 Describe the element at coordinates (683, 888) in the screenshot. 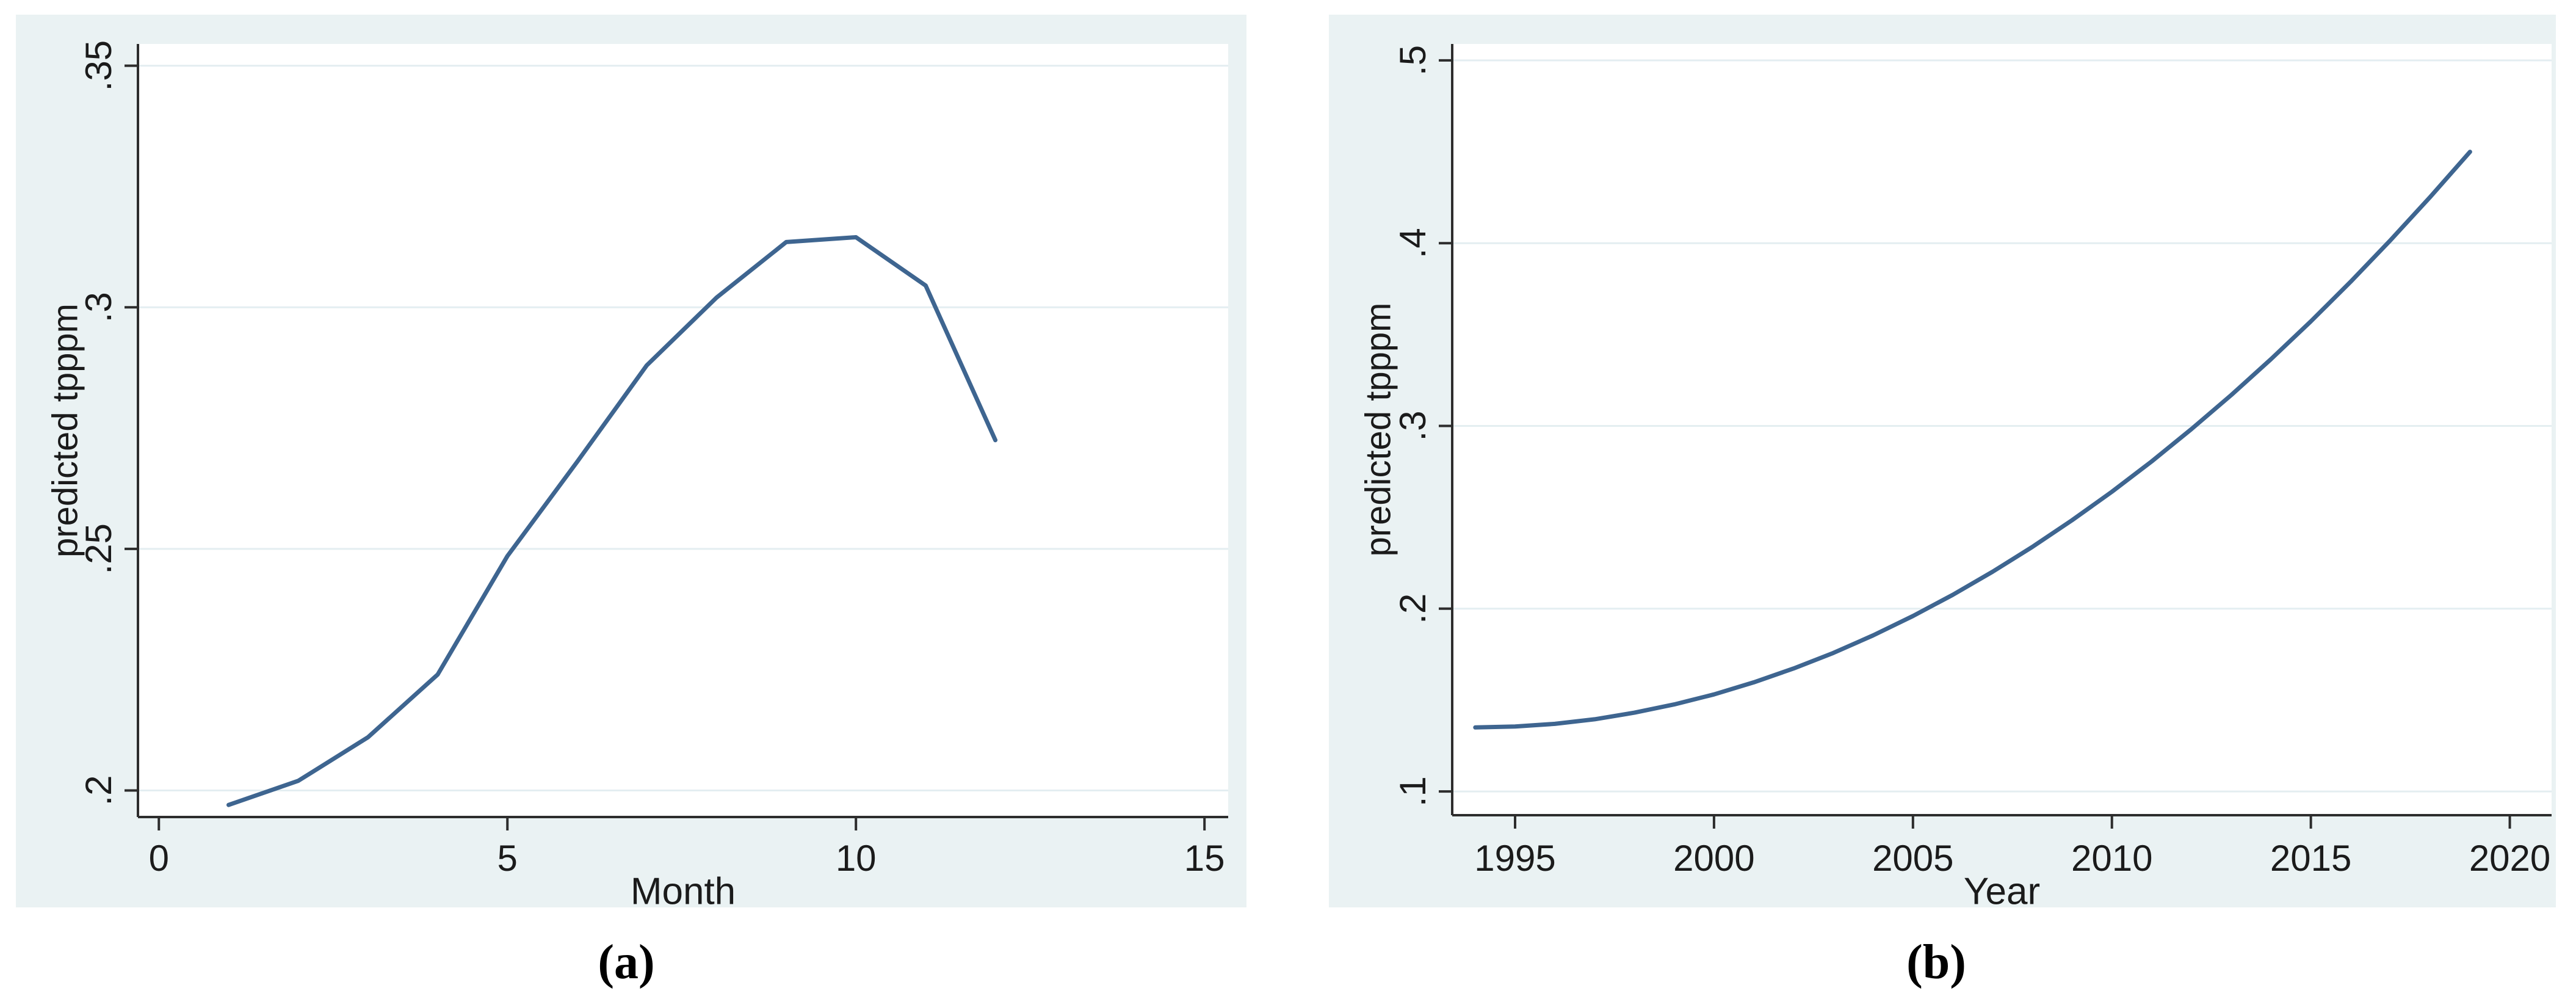

I see `x-axis-title: Month` at that location.